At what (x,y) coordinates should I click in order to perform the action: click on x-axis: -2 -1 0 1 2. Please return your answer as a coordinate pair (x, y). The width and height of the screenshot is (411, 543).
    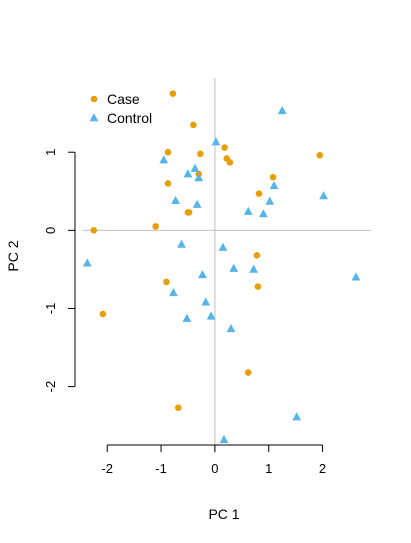
    Looking at the image, I should click on (213, 460).